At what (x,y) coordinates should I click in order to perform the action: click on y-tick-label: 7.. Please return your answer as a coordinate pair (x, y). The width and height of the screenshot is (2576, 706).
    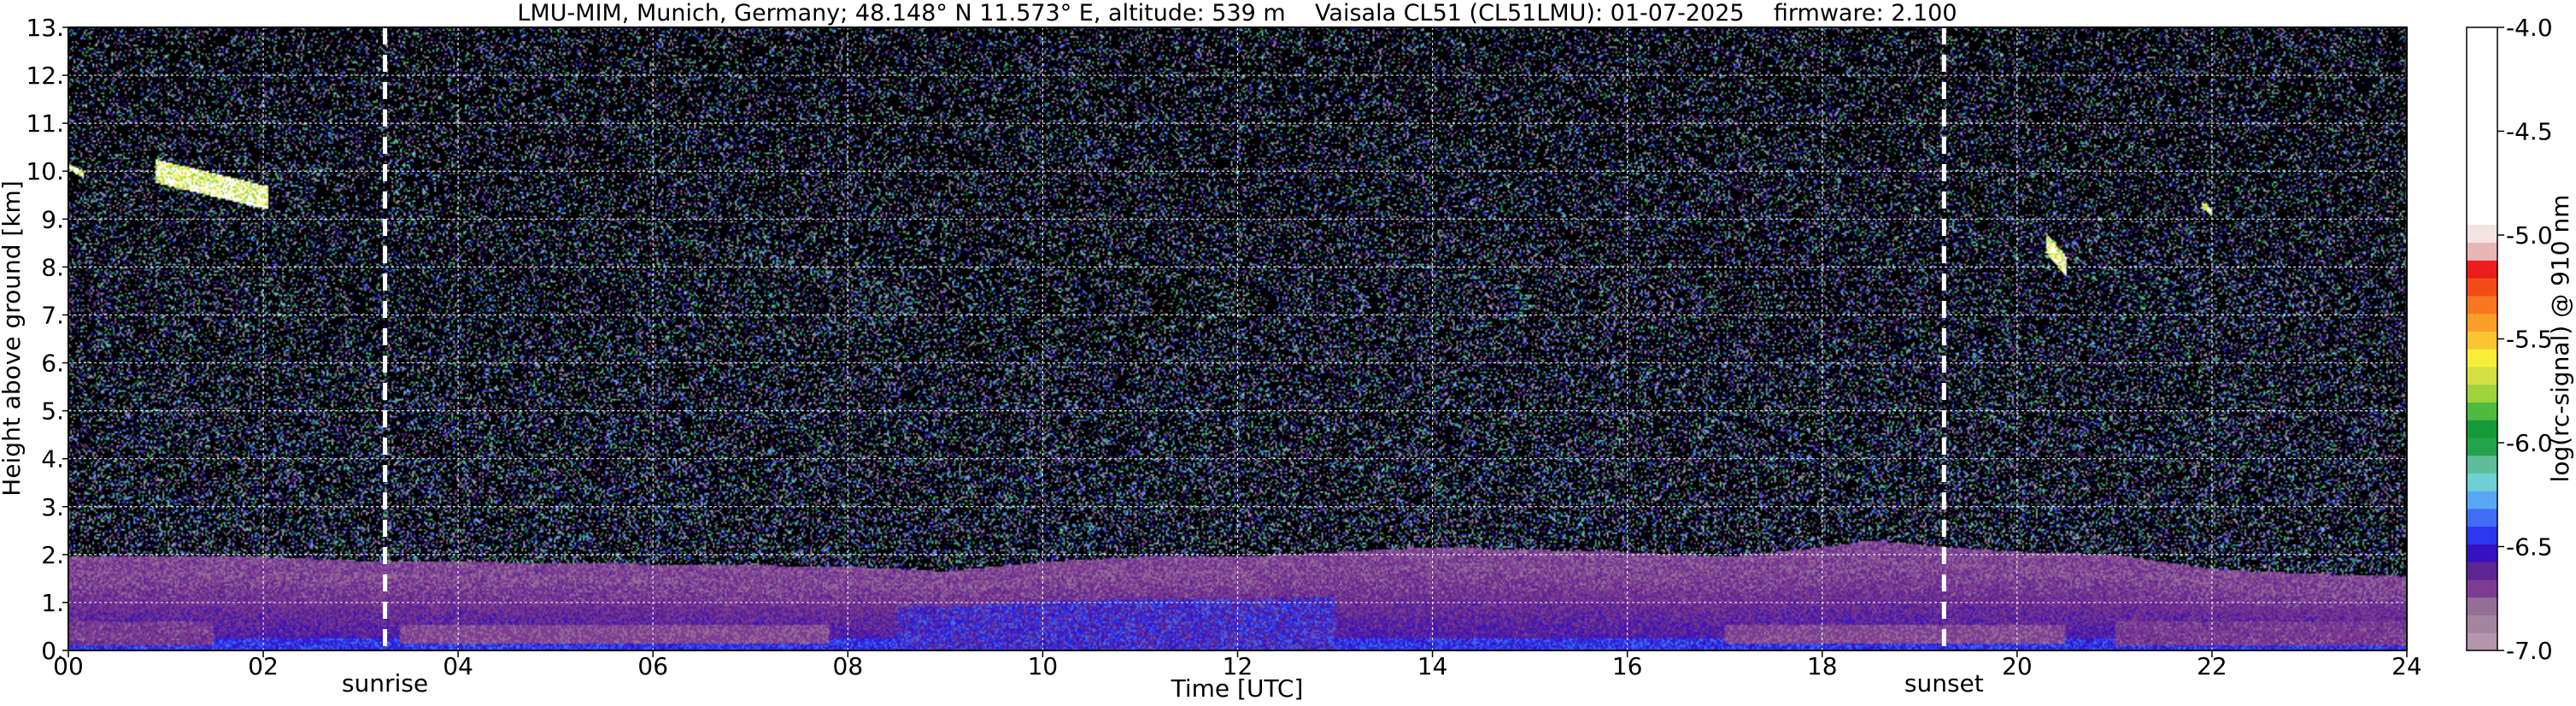
    Looking at the image, I should click on (52, 315).